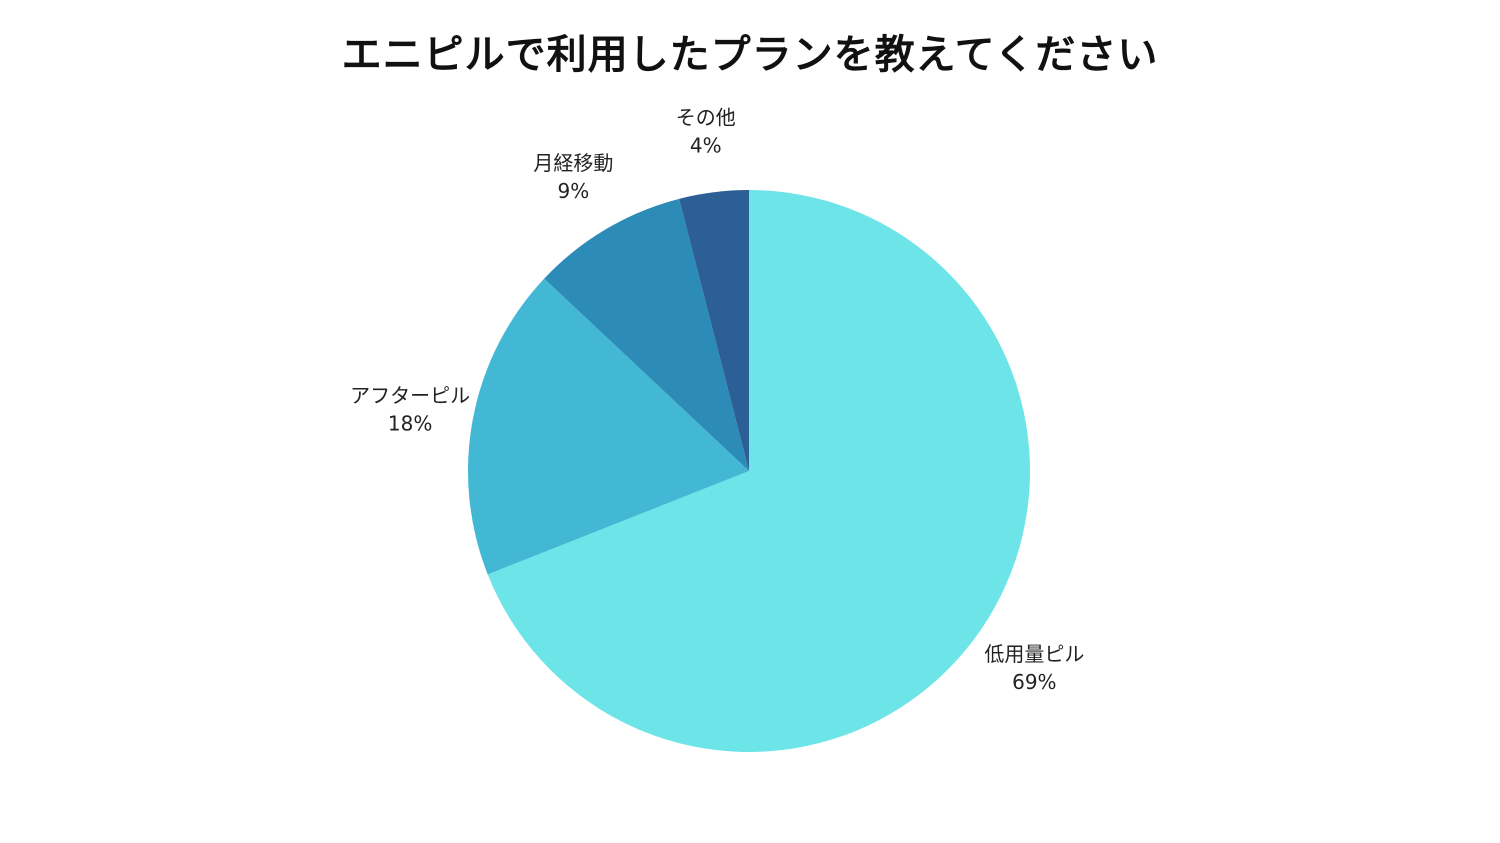 Image resolution: width=1500 pixels, height=843 pixels. Describe the element at coordinates (1034, 682) in the screenshot. I see `slice-value-label: 69%` at that location.